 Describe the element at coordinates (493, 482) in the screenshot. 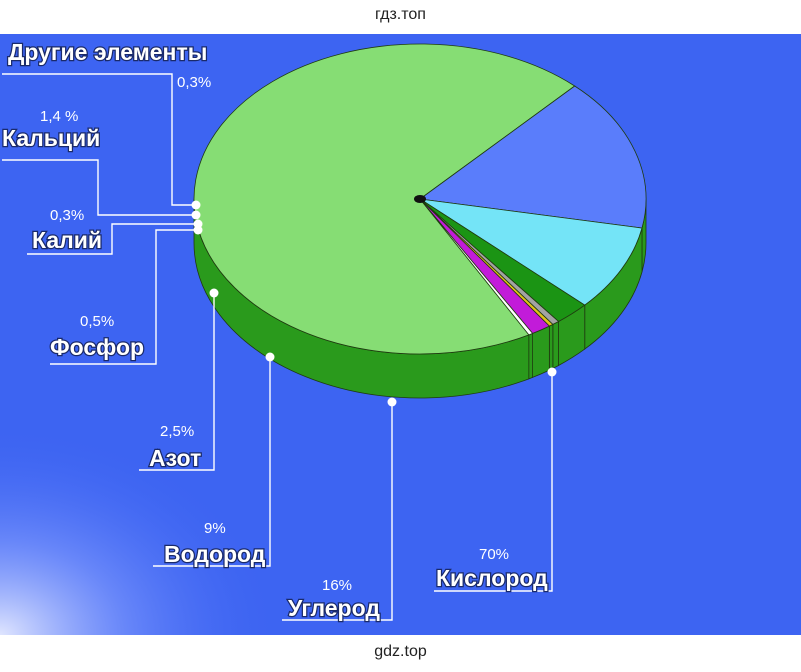

I see `slice-1-leader` at that location.